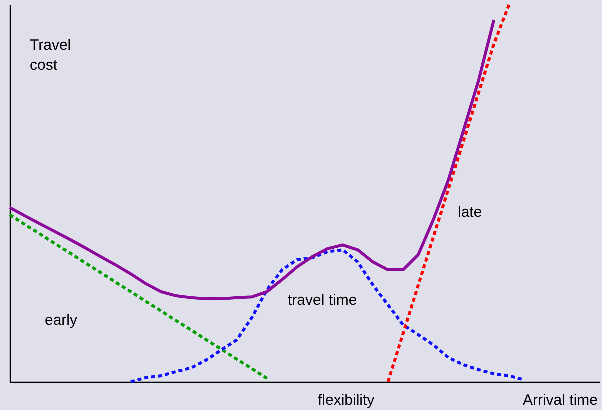 The width and height of the screenshot is (602, 410). I want to click on annotation: travel time, so click(323, 300).